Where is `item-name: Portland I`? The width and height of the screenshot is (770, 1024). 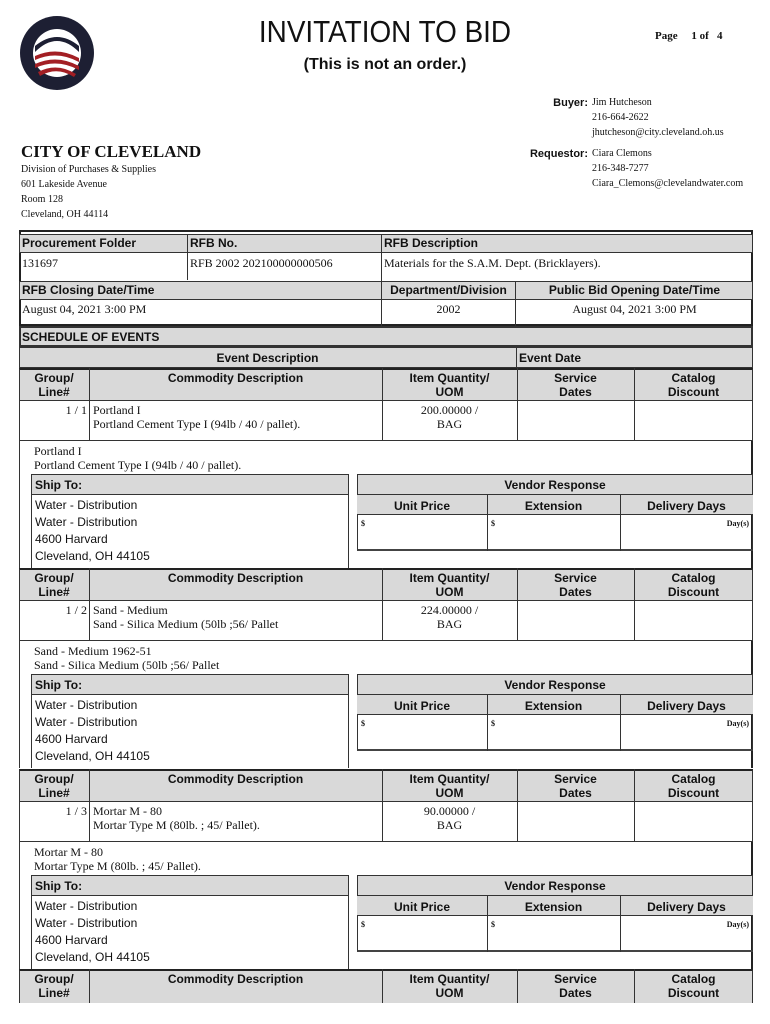
item-name: Portland I is located at coordinates (117, 410).